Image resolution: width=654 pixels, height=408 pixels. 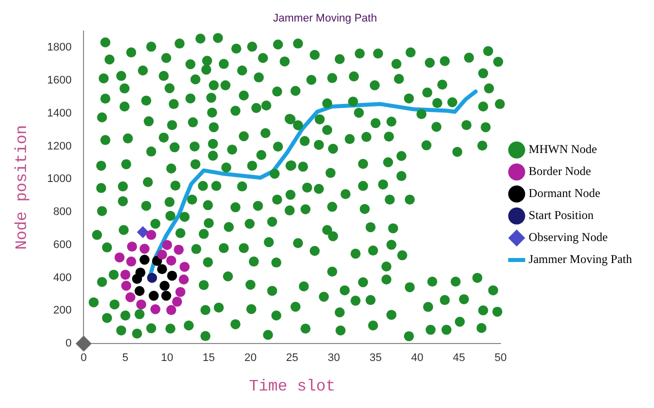 I want to click on x-tick-label: 5, so click(x=125, y=358).